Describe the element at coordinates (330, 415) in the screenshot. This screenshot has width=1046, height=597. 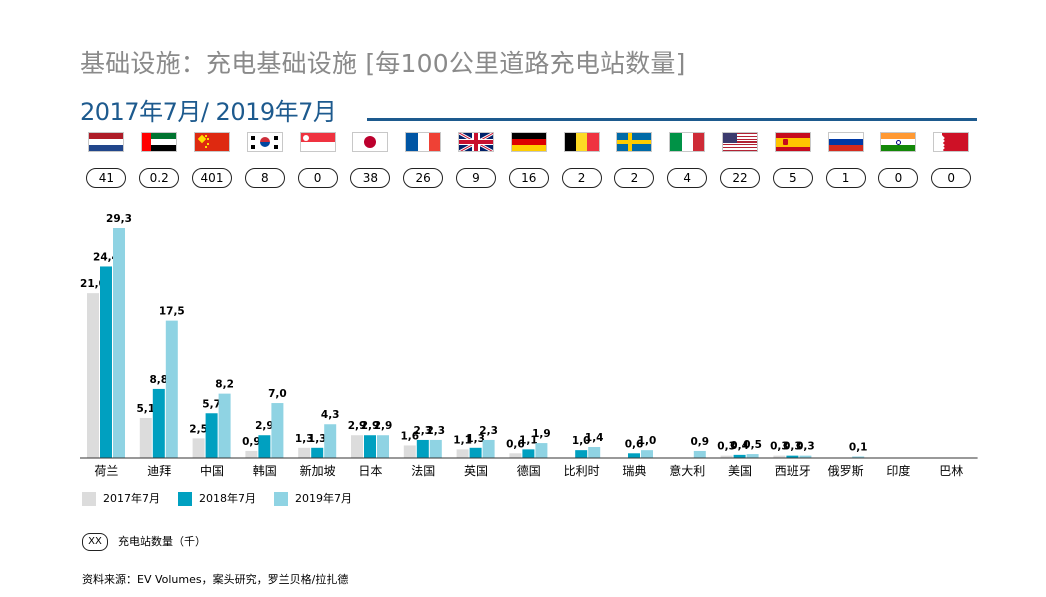
I see `data-label: 4,3` at that location.